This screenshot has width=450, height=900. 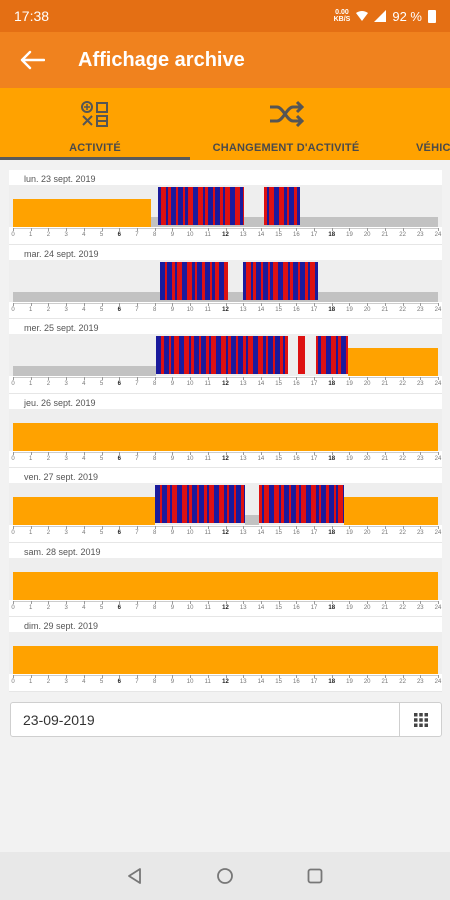 I want to click on hour-label: 15, so click(x=278, y=309).